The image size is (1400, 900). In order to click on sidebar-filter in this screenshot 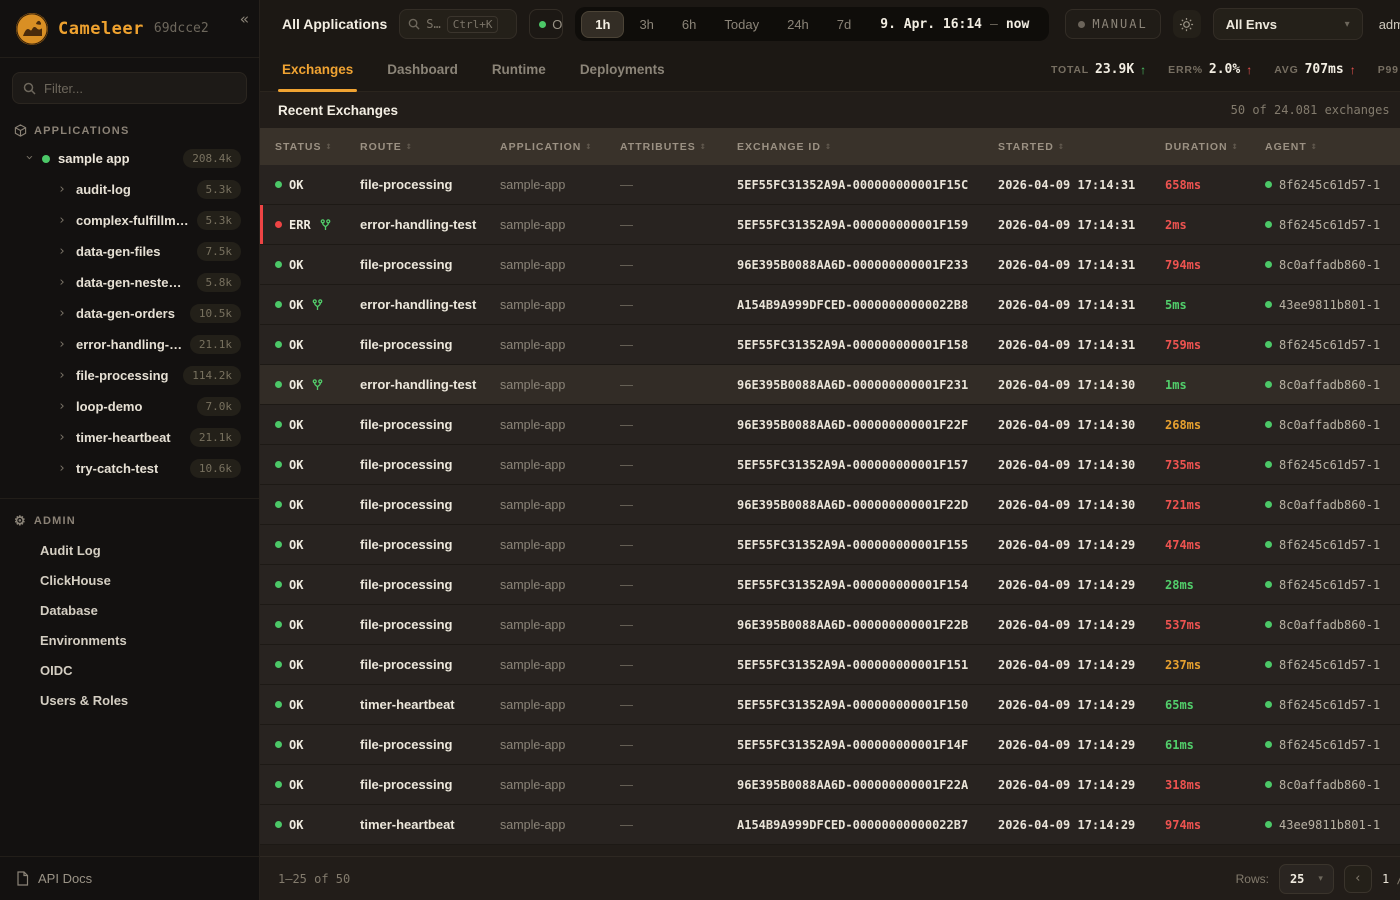, I will do `click(129, 88)`.